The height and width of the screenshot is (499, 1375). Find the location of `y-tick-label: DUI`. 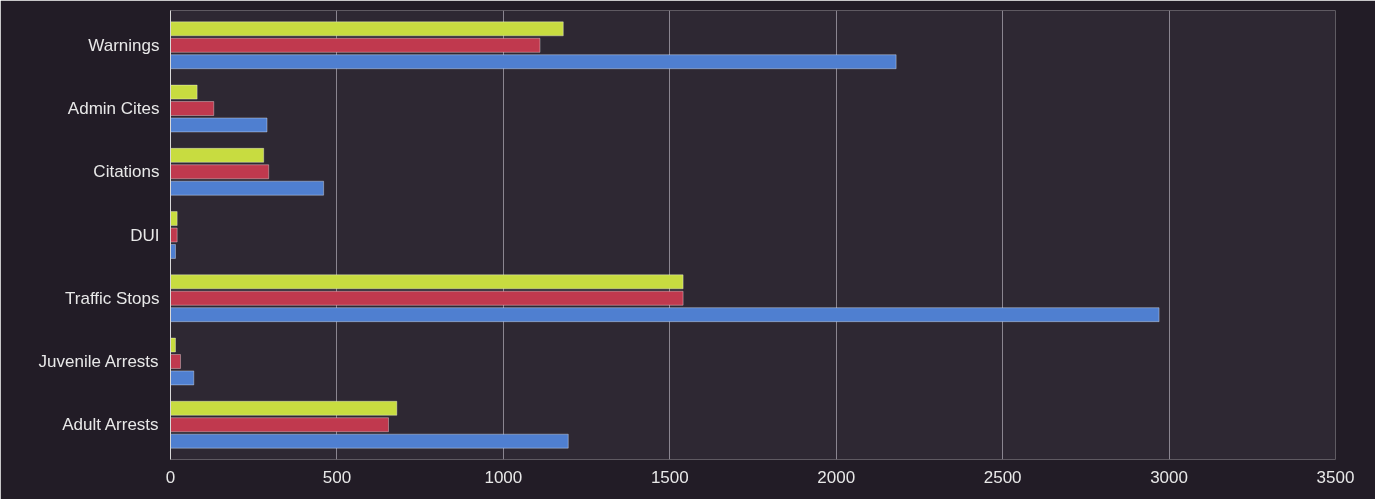

y-tick-label: DUI is located at coordinates (145, 235).